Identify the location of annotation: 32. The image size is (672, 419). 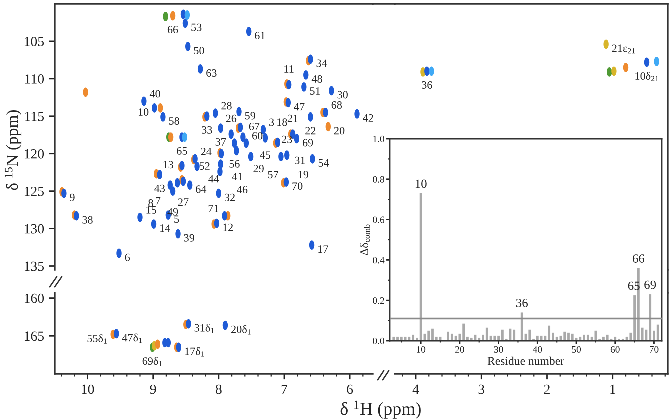
(230, 198).